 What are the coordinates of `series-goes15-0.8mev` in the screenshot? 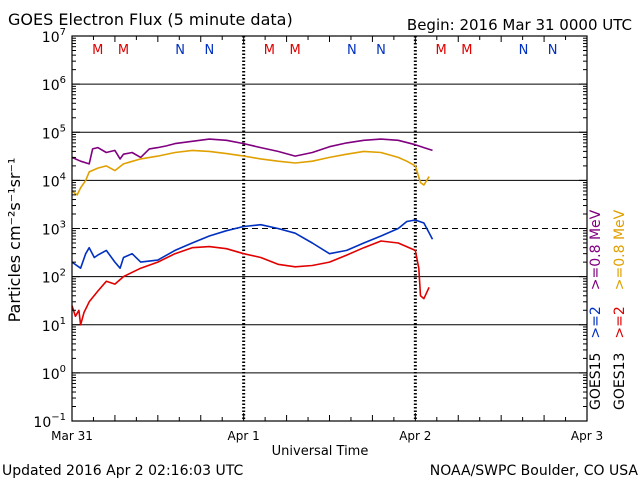 It's located at (252, 151).